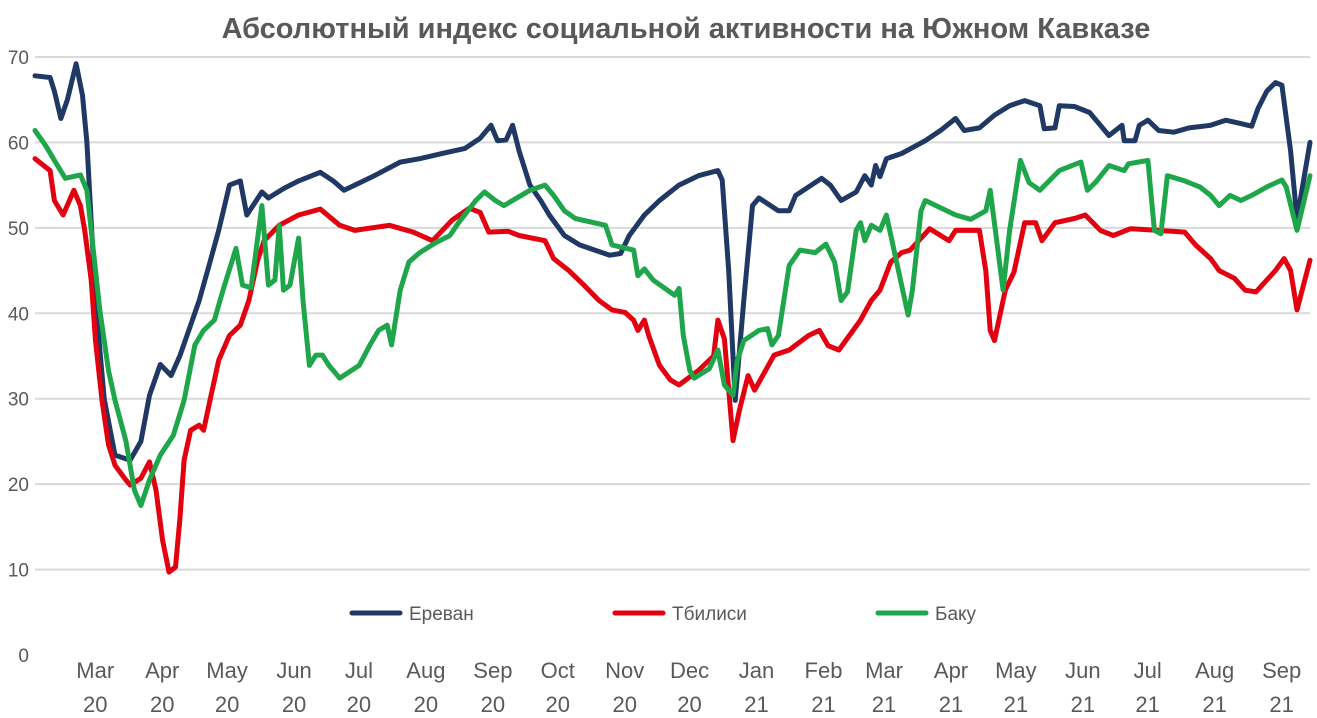 The width and height of the screenshot is (1317, 718). What do you see at coordinates (689, 670) in the screenshot?
I see `x-tick-month: Dec` at bounding box center [689, 670].